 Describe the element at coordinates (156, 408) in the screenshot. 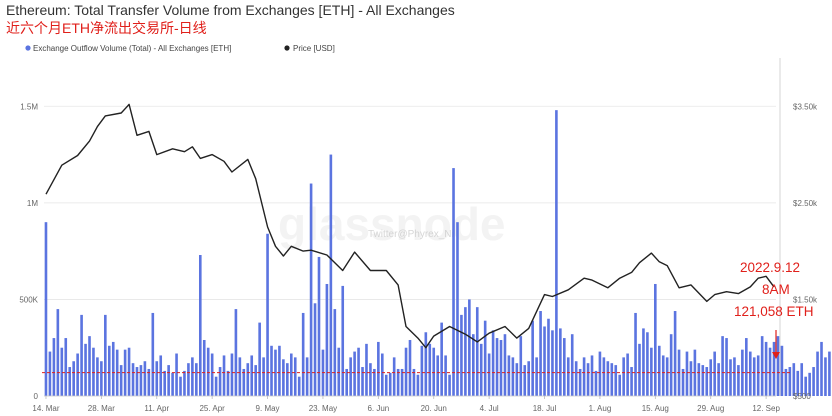

I see `x-tick-label: 11. Apr` at that location.